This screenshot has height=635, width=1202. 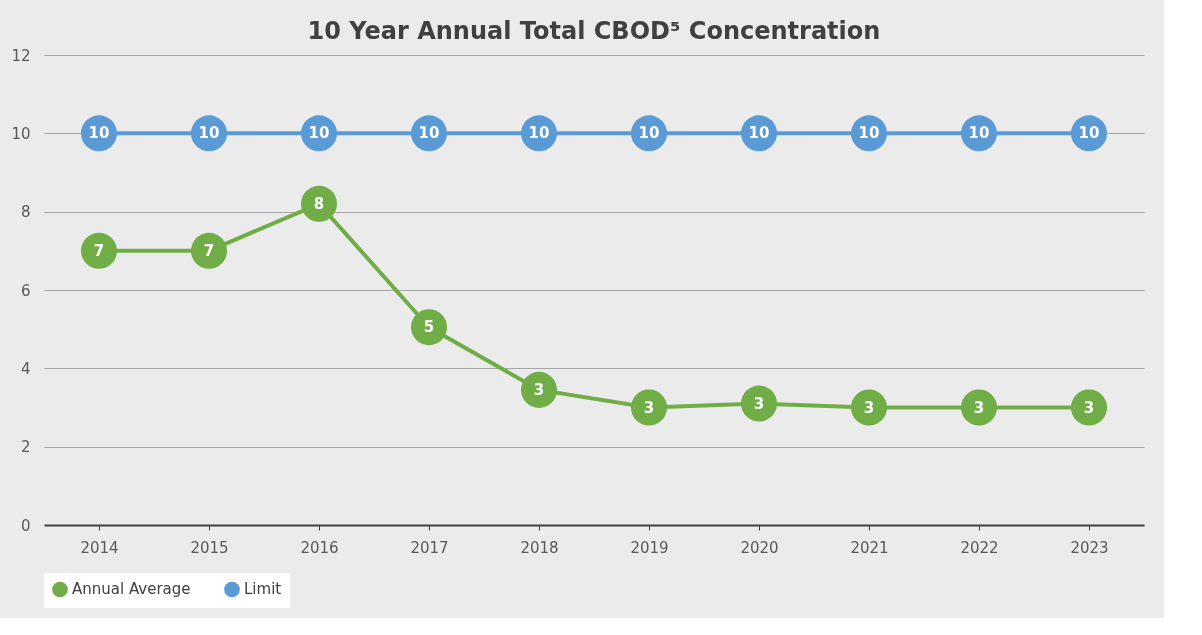 What do you see at coordinates (759, 547) in the screenshot?
I see `x-tick-label: 2020` at bounding box center [759, 547].